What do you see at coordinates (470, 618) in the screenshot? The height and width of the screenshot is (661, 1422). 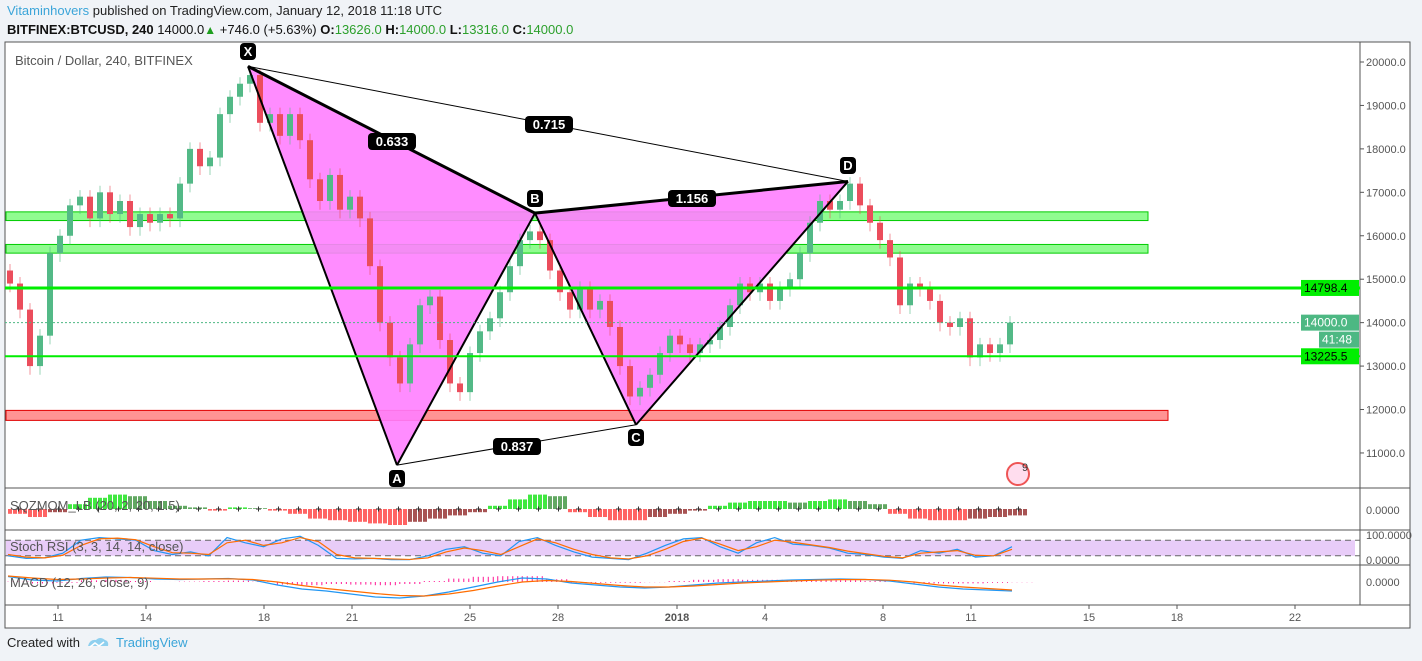 I see `x-tick-label: 25` at bounding box center [470, 618].